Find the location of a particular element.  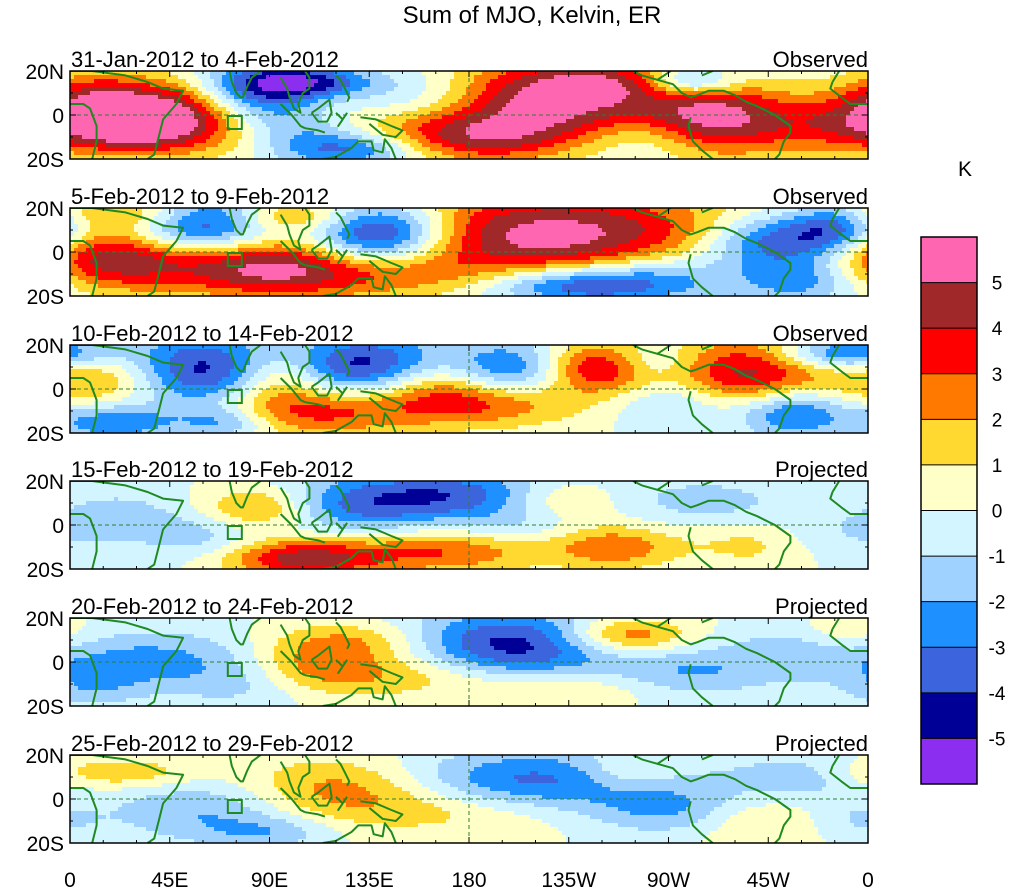

colorbar-unit-label: K is located at coordinates (965, 169).